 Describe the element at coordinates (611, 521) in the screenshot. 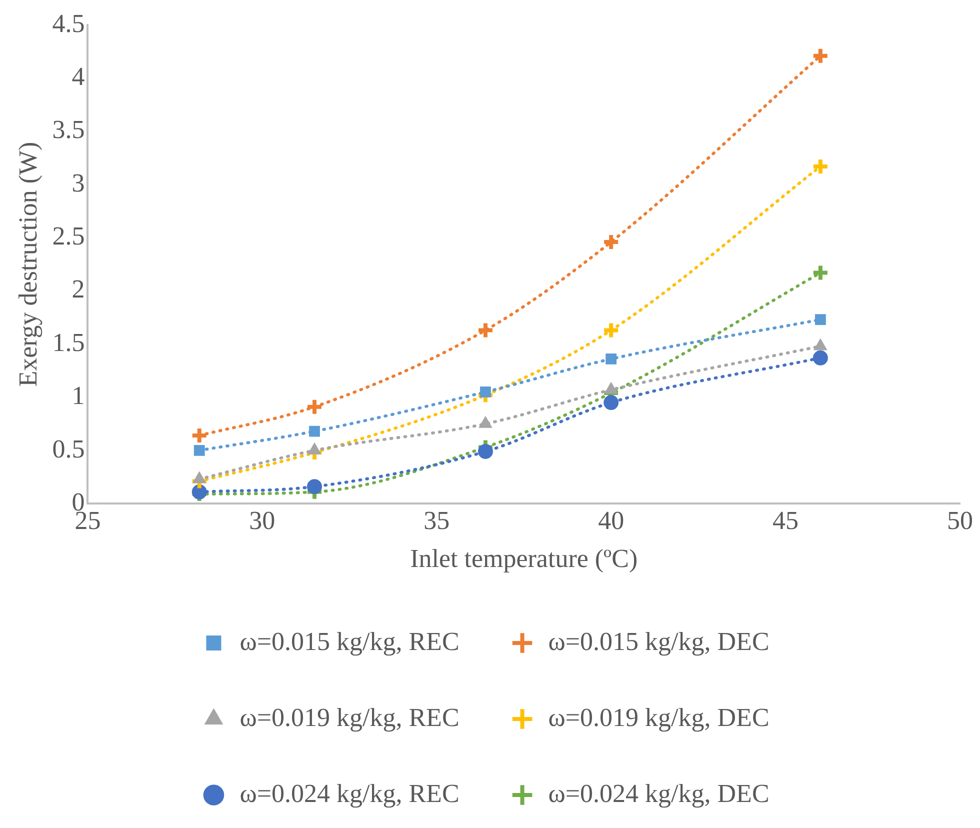

I see `x-tick-label: 40` at that location.